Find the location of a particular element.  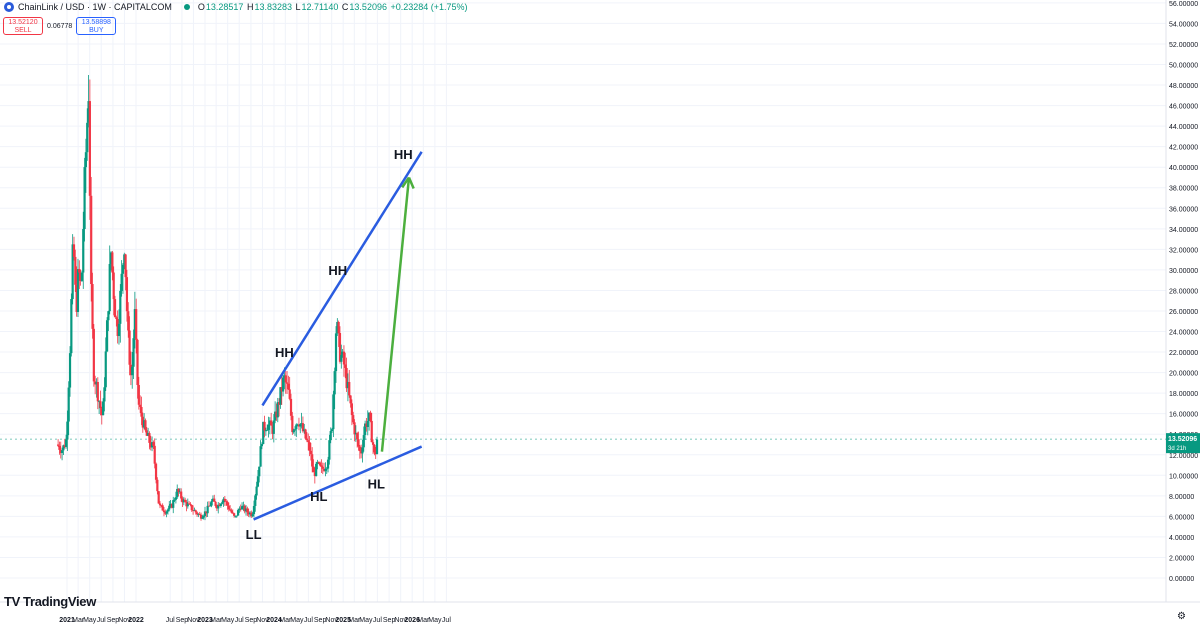

sell-label: SELL is located at coordinates (23, 30).